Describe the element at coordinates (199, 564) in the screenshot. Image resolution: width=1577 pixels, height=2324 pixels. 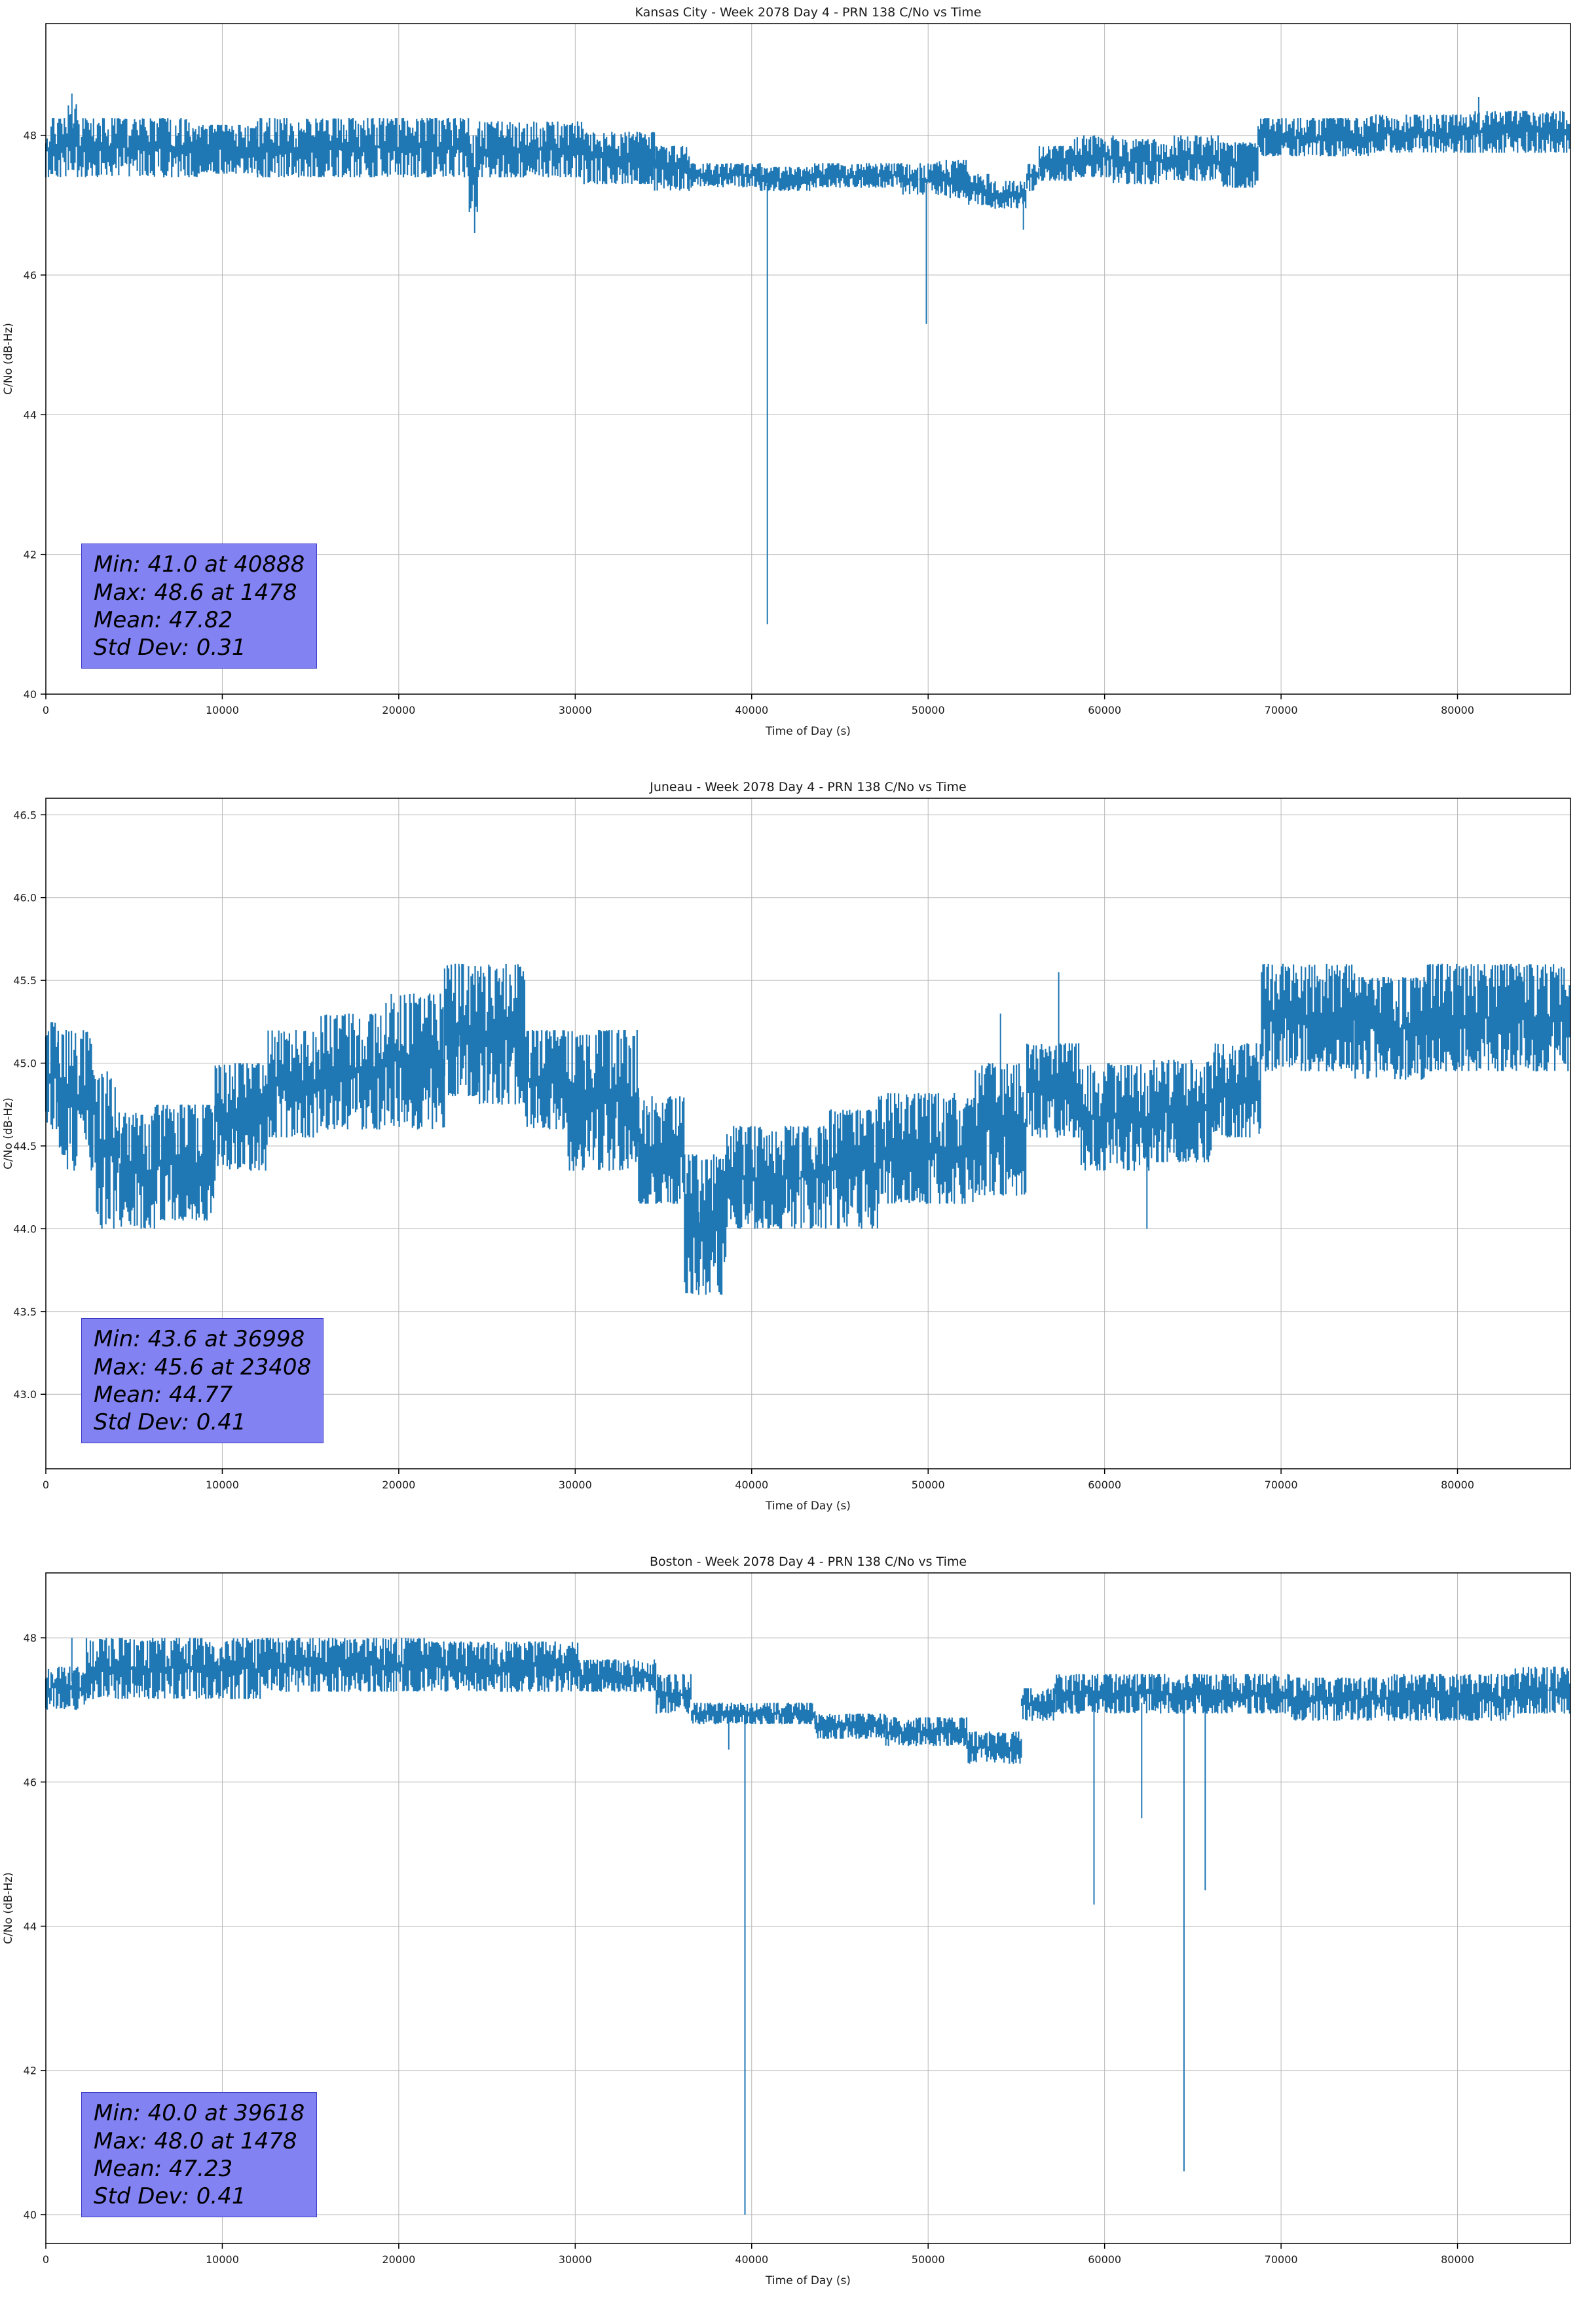
I see `stats-min: Min: 41.0 at 40888` at that location.